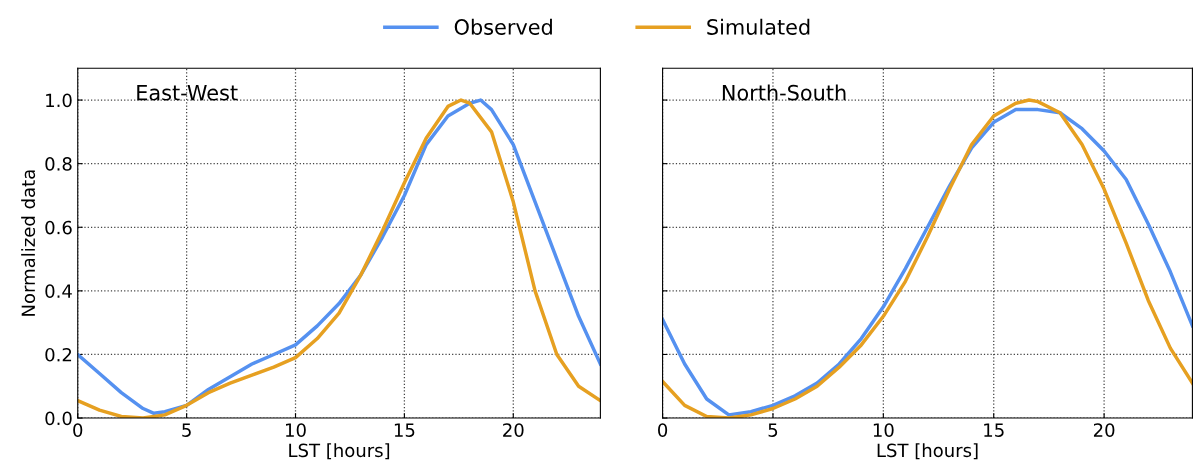 The width and height of the screenshot is (1196, 474). Describe the element at coordinates (58, 227) in the screenshot. I see `y-tick-label: 0.6` at that location.